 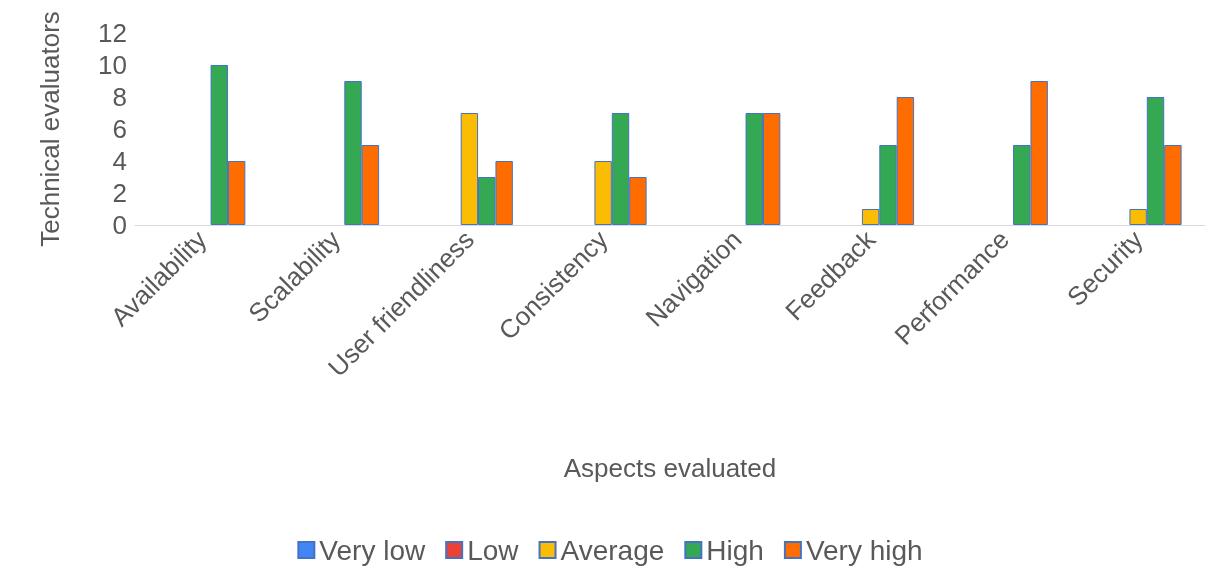 What do you see at coordinates (112, 33) in the screenshot?
I see `y-tick-label: 12` at bounding box center [112, 33].